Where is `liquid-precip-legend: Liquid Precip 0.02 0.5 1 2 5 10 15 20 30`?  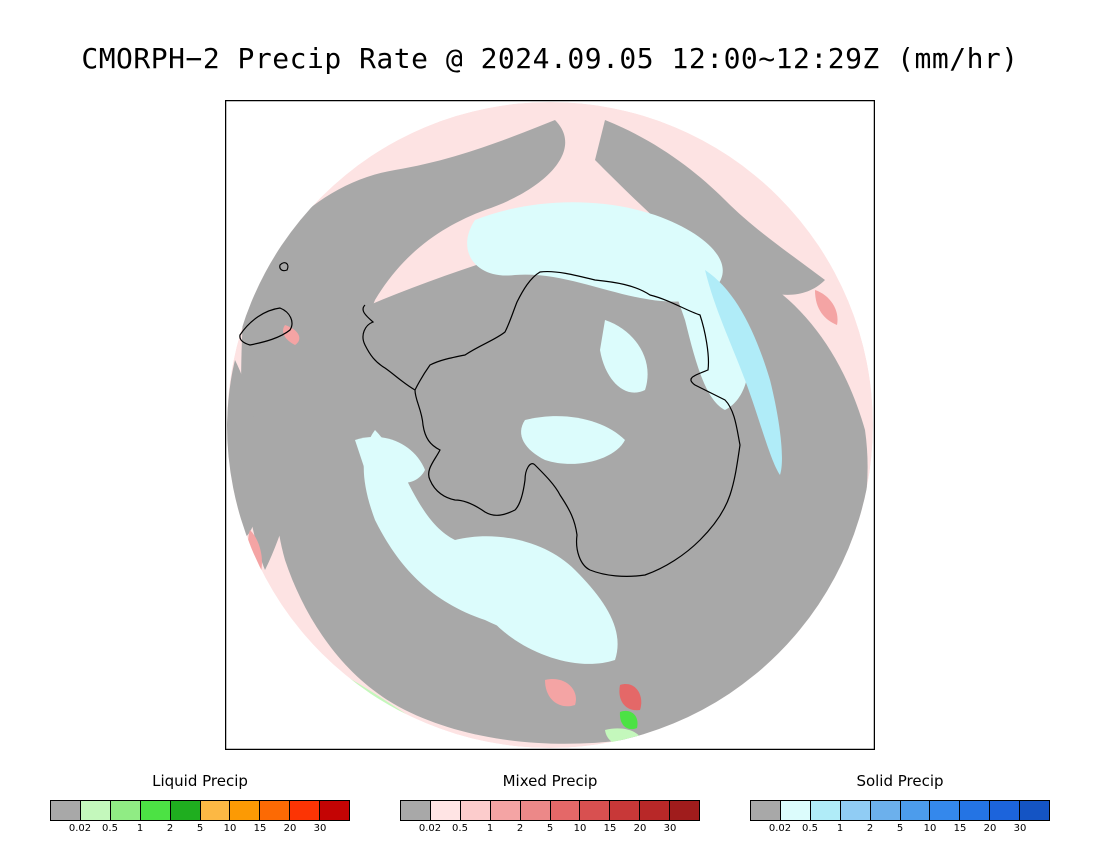 liquid-precip-legend: Liquid Precip 0.02 0.5 1 2 5 10 15 20 30 is located at coordinates (200, 804).